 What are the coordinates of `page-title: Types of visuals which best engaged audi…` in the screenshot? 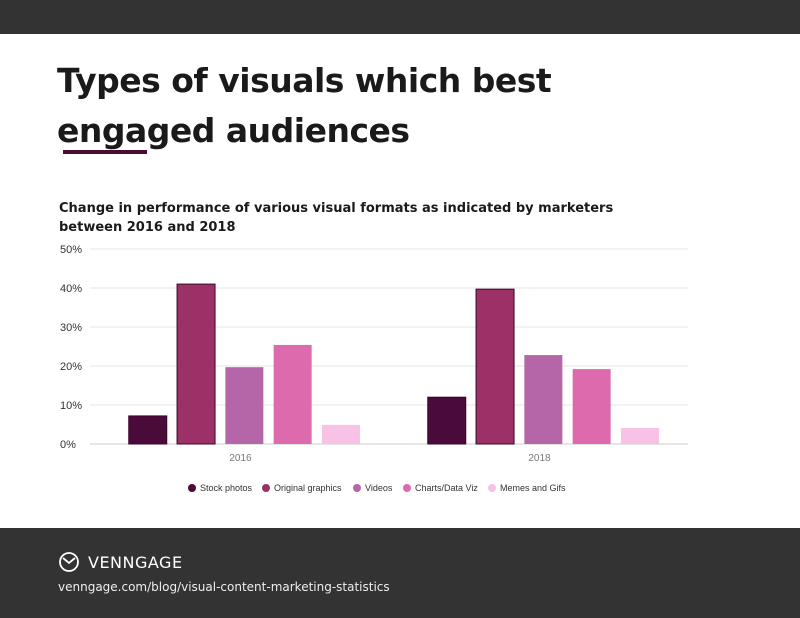 It's located at (304, 106).